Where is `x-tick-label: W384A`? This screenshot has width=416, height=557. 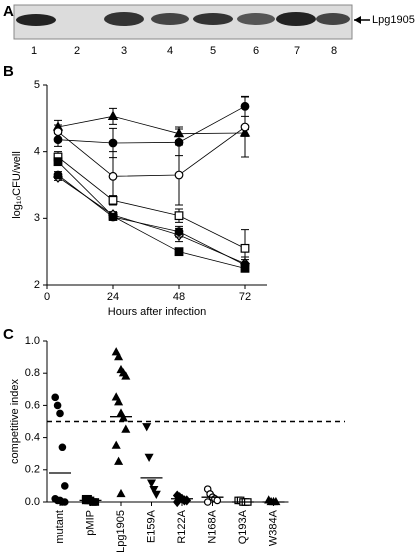 x-tick-label: W384A is located at coordinates (273, 527).